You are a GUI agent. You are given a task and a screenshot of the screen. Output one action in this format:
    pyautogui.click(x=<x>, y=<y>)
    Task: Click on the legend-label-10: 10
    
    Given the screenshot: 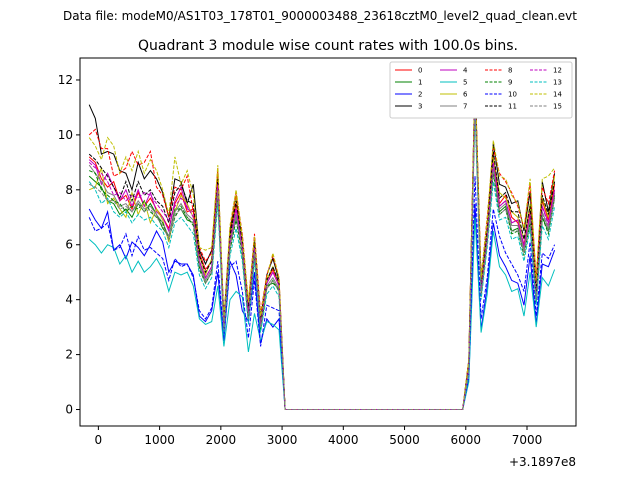 What is the action you would take?
    pyautogui.click(x=512, y=95)
    